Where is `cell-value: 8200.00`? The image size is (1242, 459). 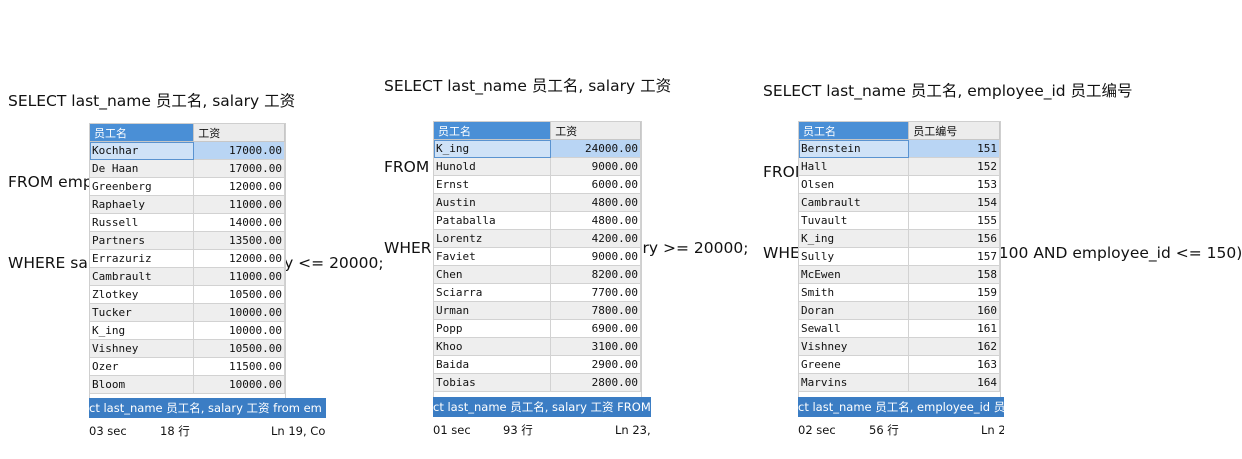 cell-value: 8200.00 is located at coordinates (595, 274).